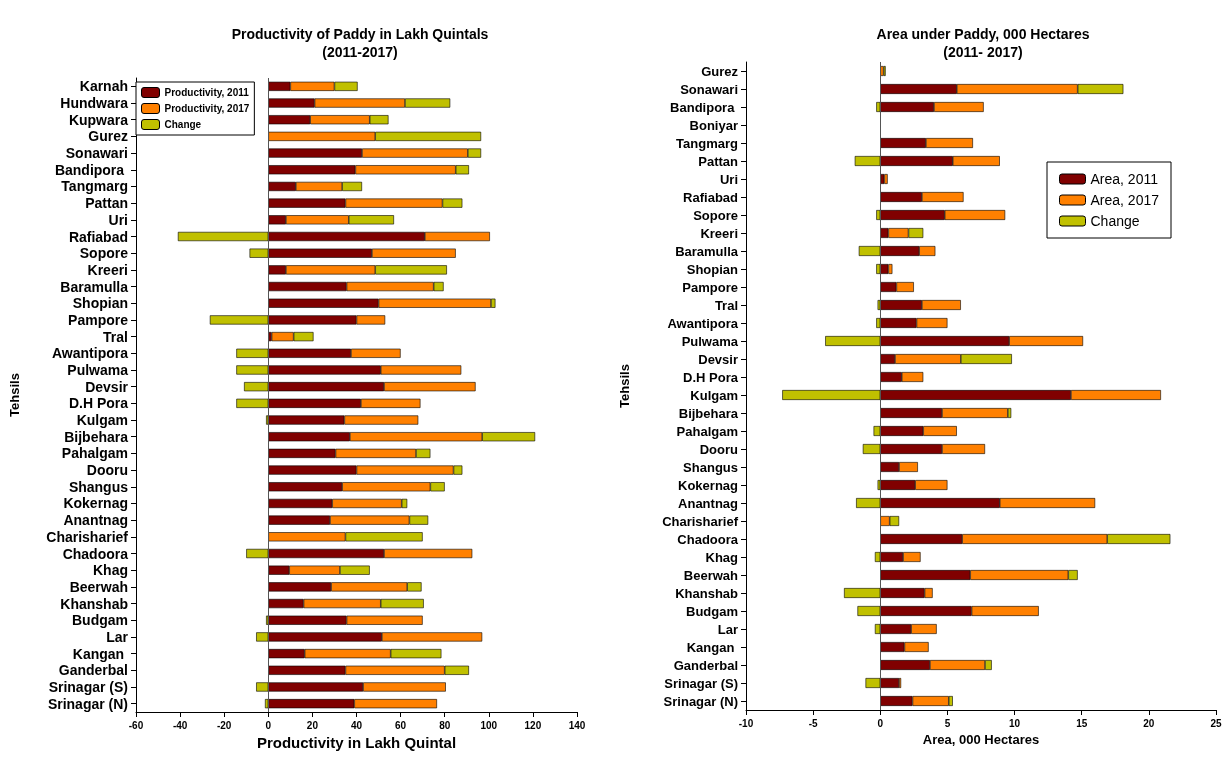  Describe the element at coordinates (401, 725) in the screenshot. I see `x-tick-label: 60` at that location.